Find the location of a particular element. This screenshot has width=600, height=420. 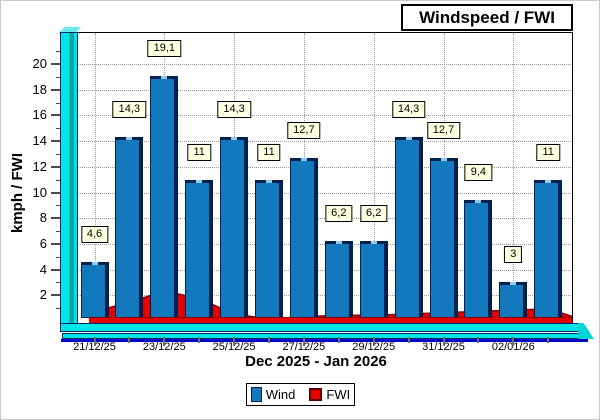

legend-item-fwi: FWI is located at coordinates (329, 394).